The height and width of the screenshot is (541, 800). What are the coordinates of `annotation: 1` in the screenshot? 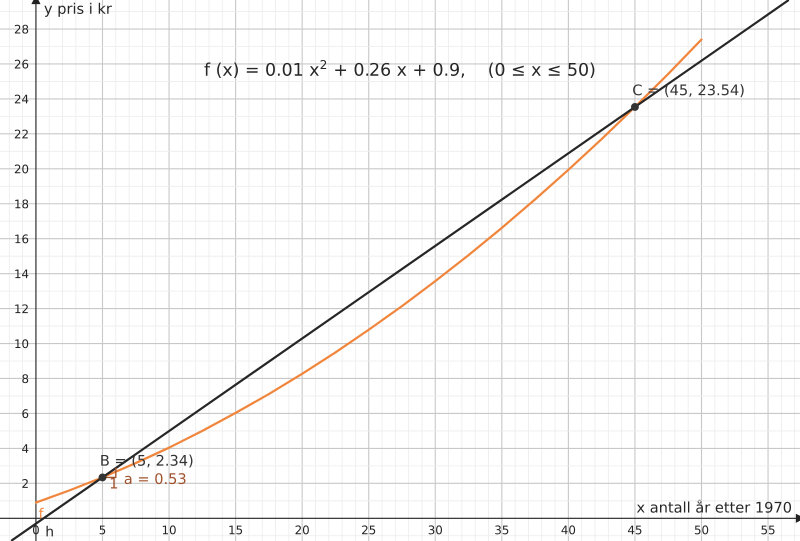 It's located at (114, 483).